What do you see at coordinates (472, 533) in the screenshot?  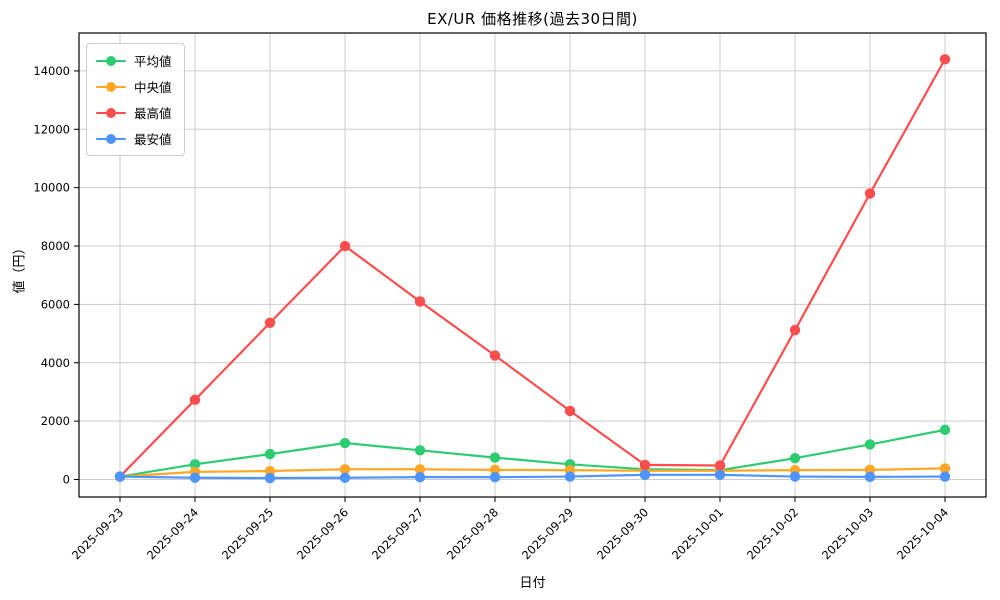 I see `svg-text: 2025-09-28` at bounding box center [472, 533].